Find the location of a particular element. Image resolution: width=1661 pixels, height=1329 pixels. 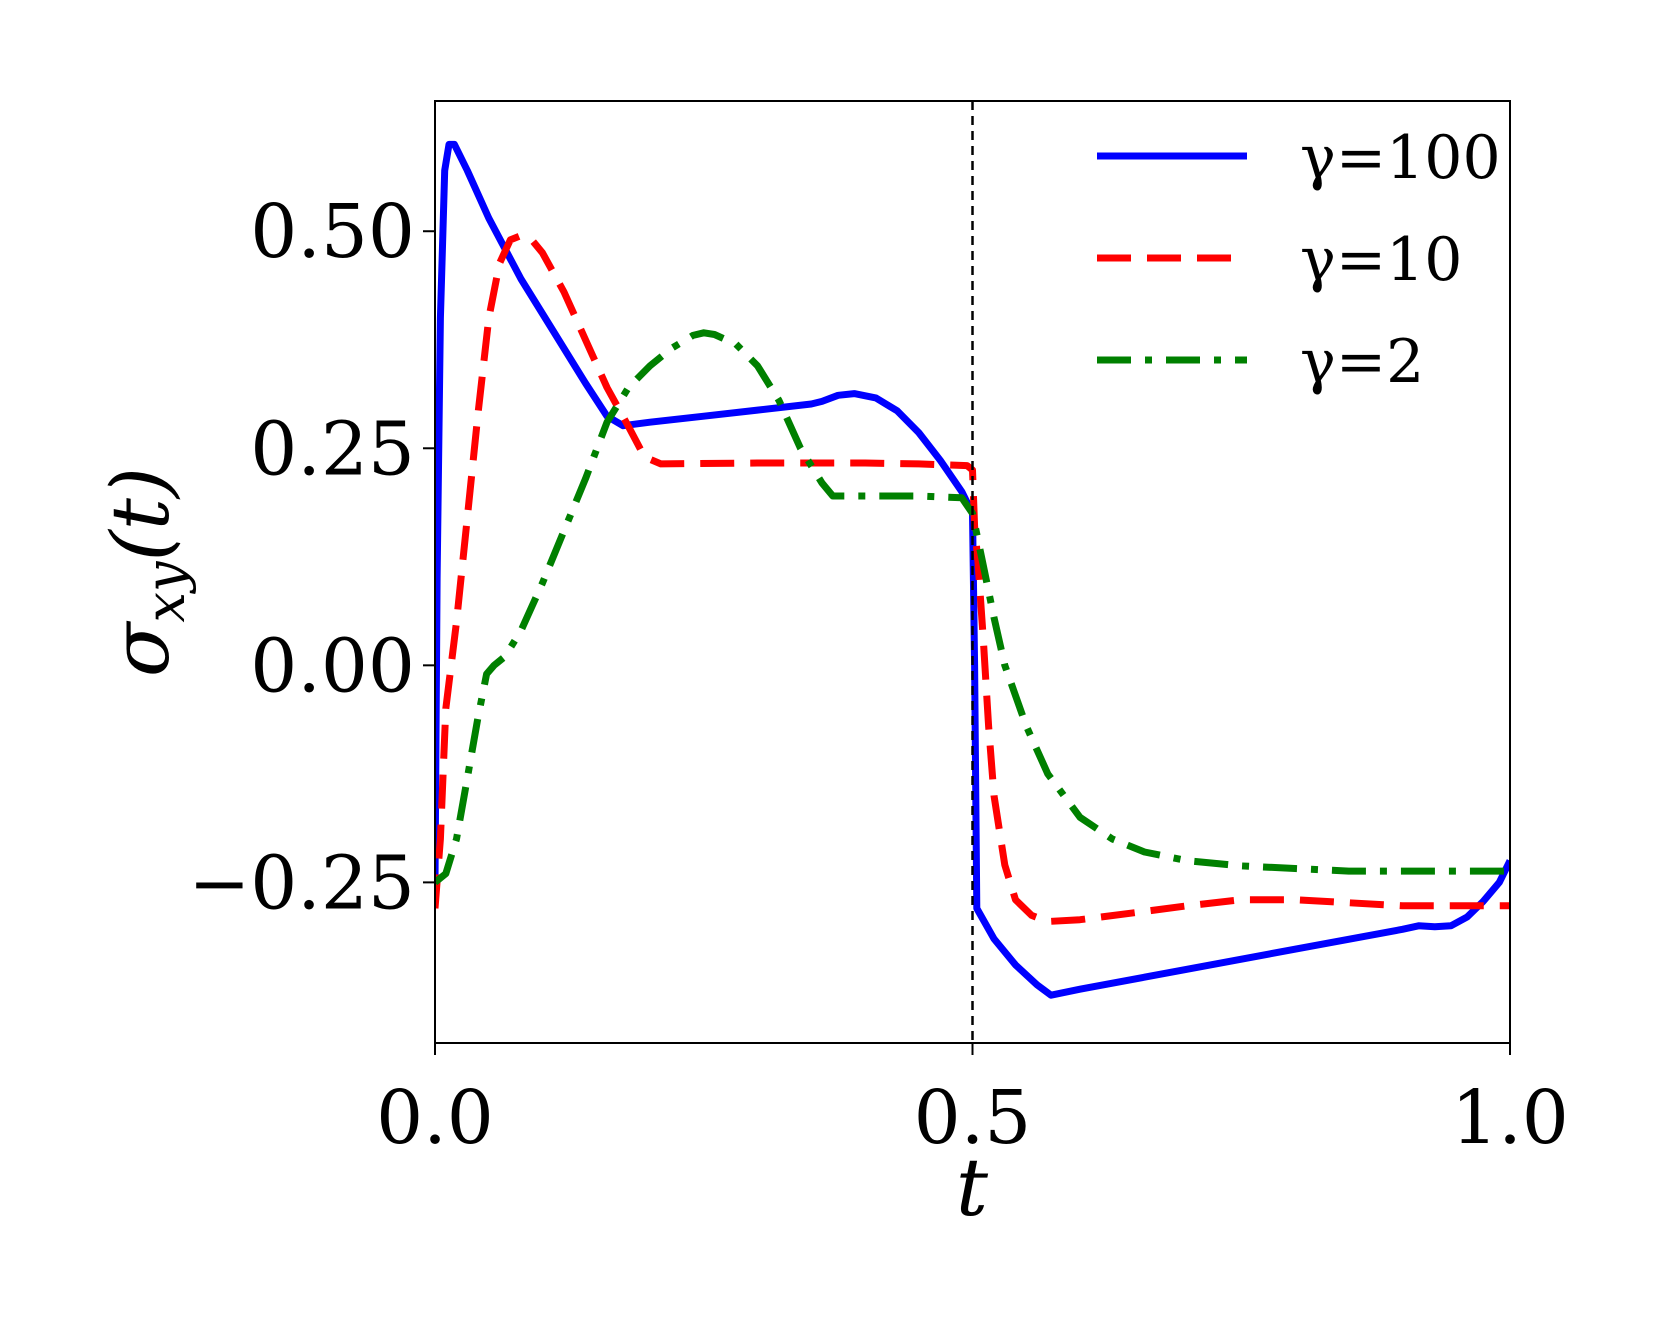

x-tick-label: 1.0 is located at coordinates (1510, 1118).